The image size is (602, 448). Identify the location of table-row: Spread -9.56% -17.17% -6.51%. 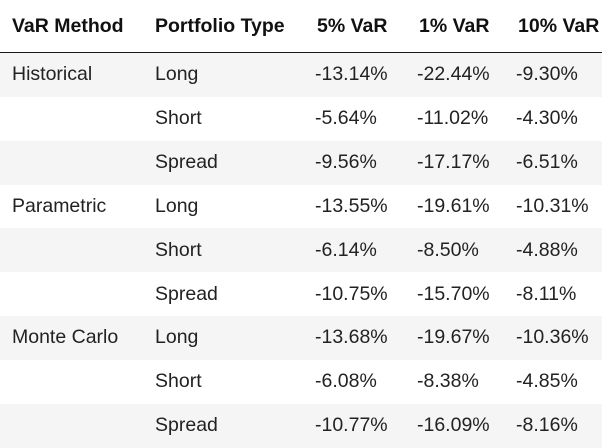
(301, 162).